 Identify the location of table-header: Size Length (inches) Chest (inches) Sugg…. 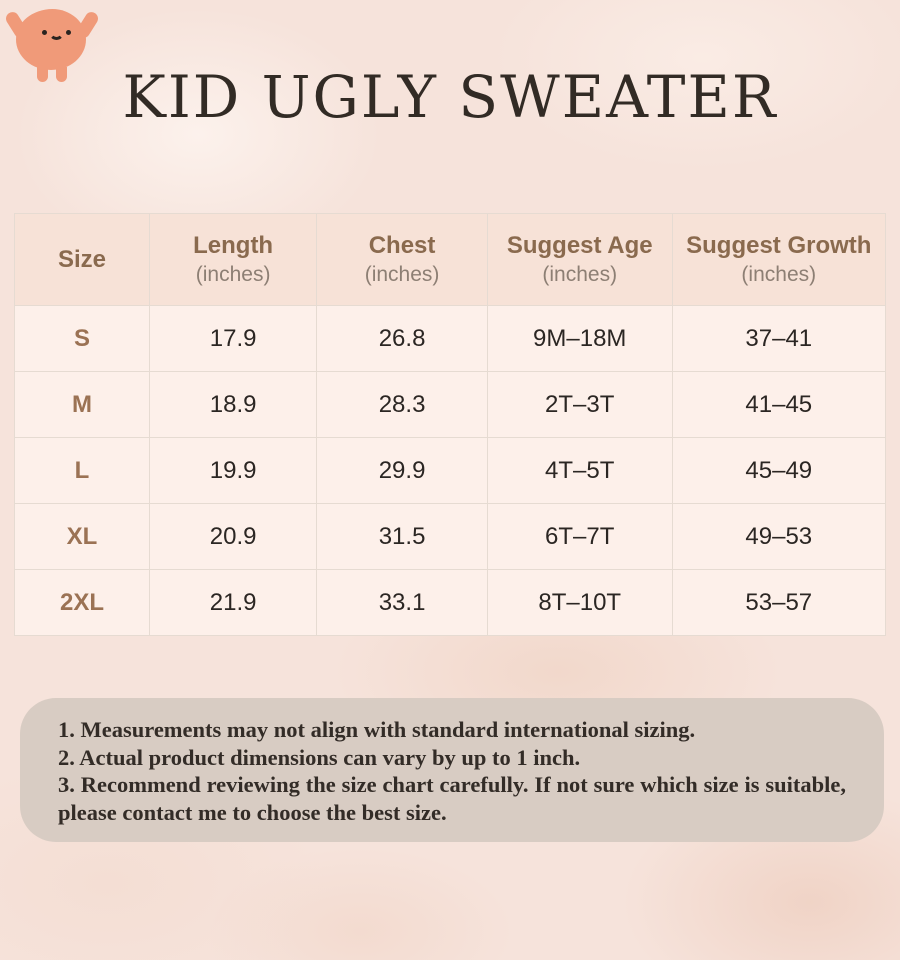
(450, 259).